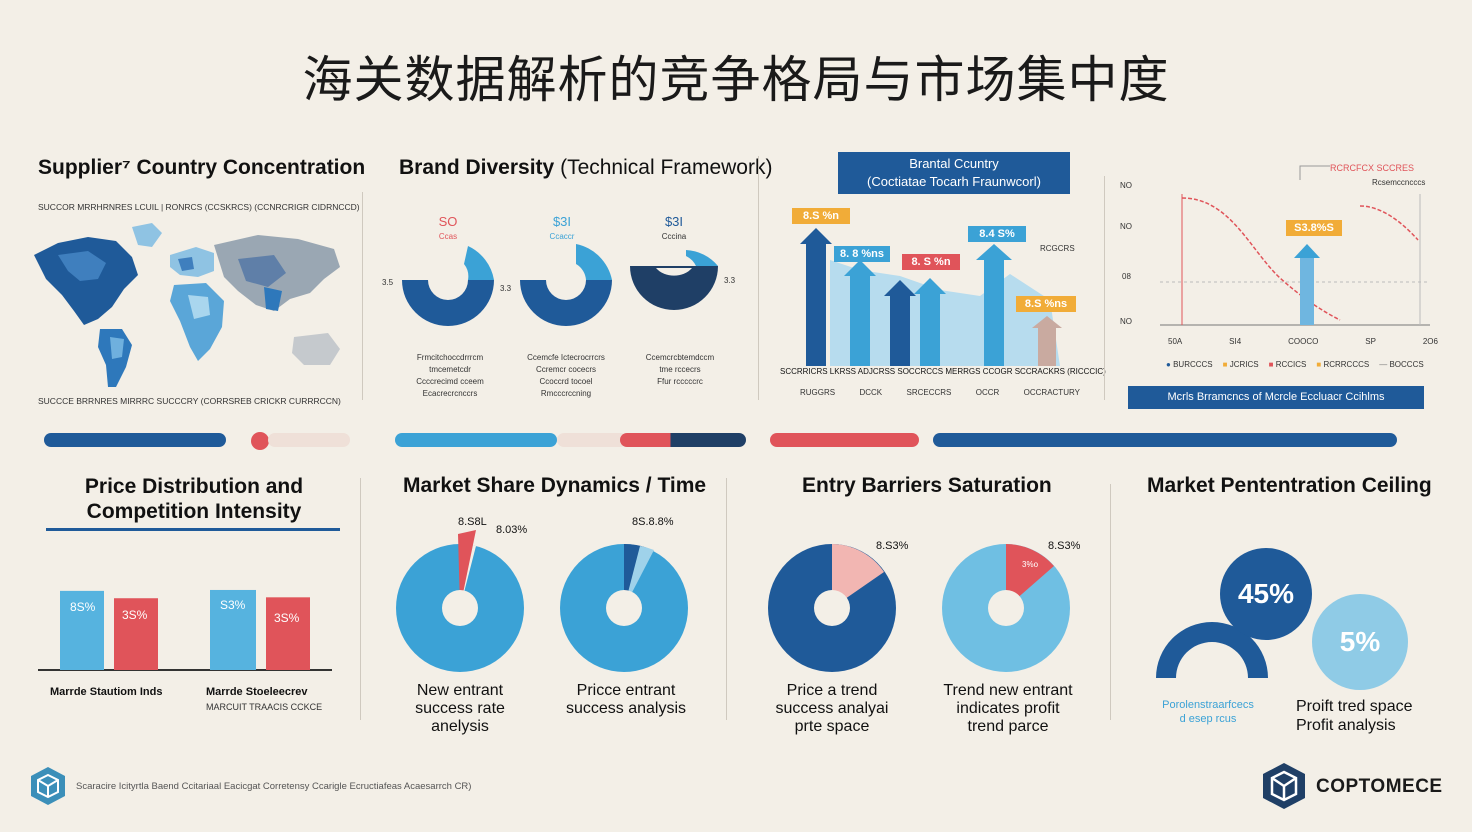 The width and height of the screenshot is (1472, 832). Describe the element at coordinates (477, 167) in the screenshot. I see `brand-title-main: Brand Diversity` at that location.